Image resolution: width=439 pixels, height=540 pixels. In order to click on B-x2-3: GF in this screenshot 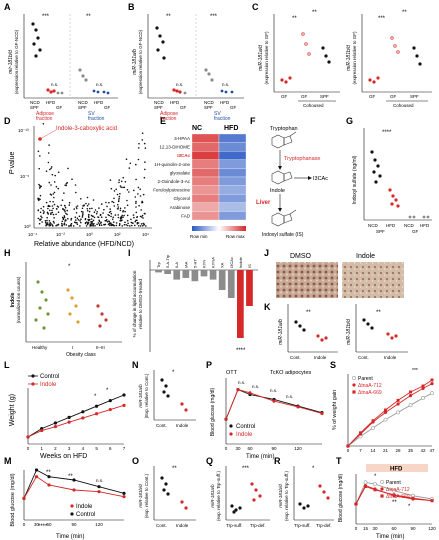, I will do `click(233, 107)`.